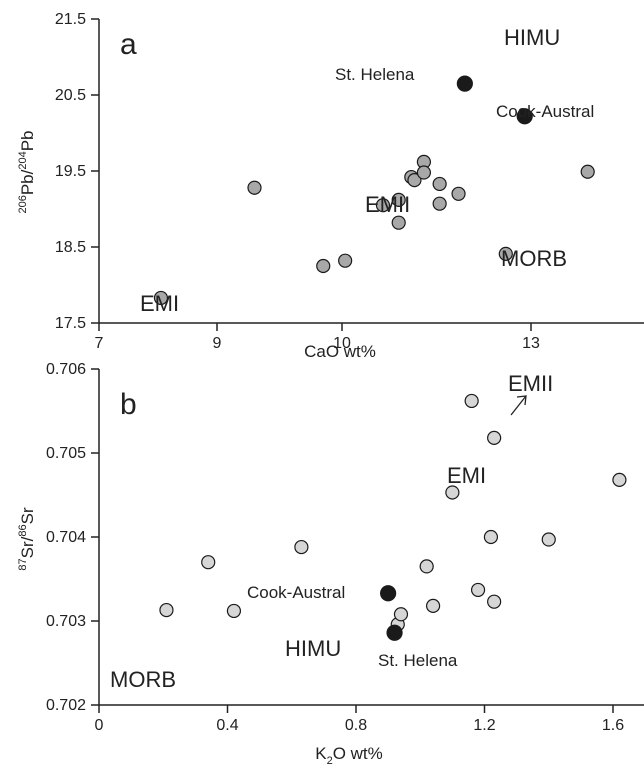 The image size is (644, 769). I want to click on panel-b-x-title-sub: 2, so click(330, 761).